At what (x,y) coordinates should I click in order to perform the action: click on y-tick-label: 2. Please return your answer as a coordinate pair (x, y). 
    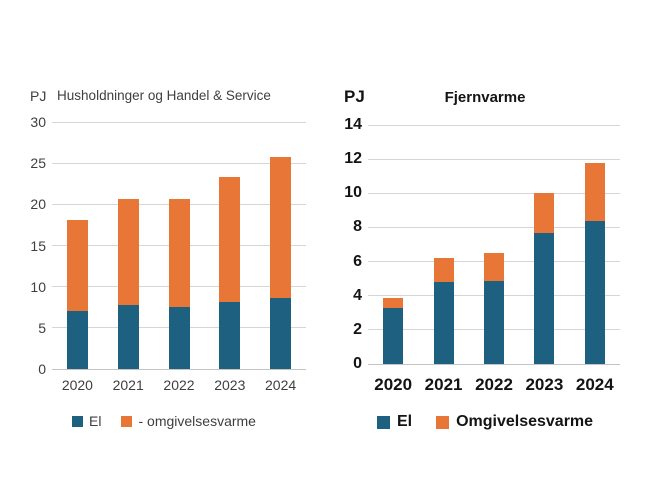
    Looking at the image, I should click on (357, 329).